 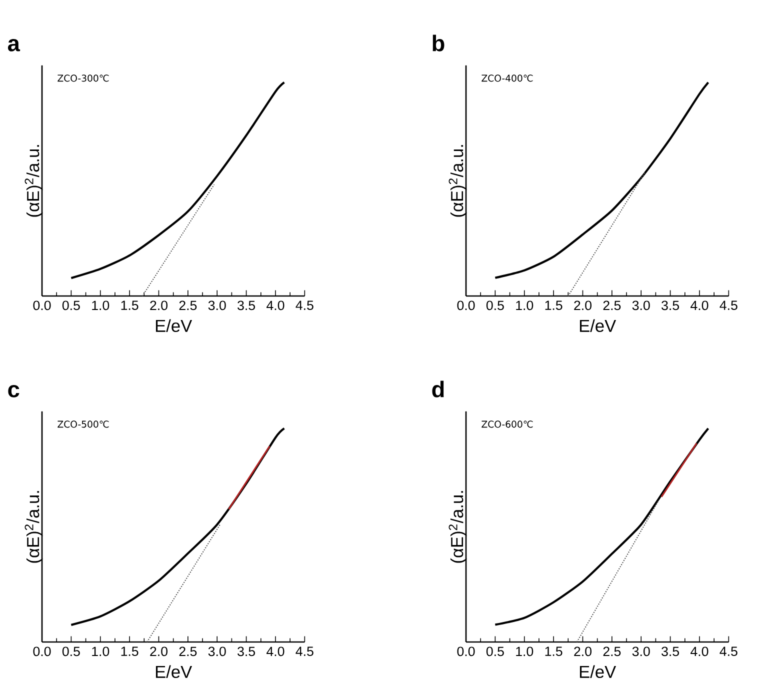 What do you see at coordinates (507, 78) in the screenshot?
I see `text: ZCO-400℃` at bounding box center [507, 78].